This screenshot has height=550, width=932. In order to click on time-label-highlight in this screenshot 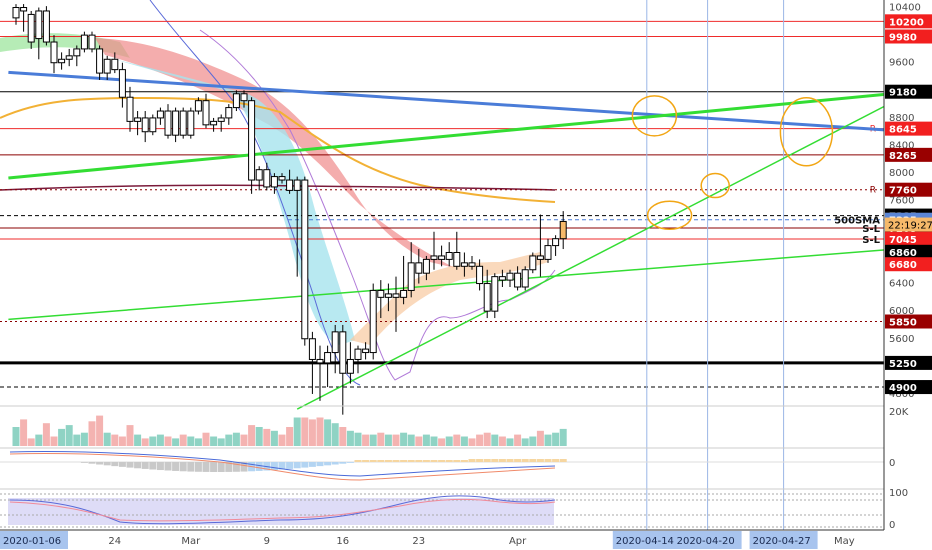, I will do `click(783, 540)`.